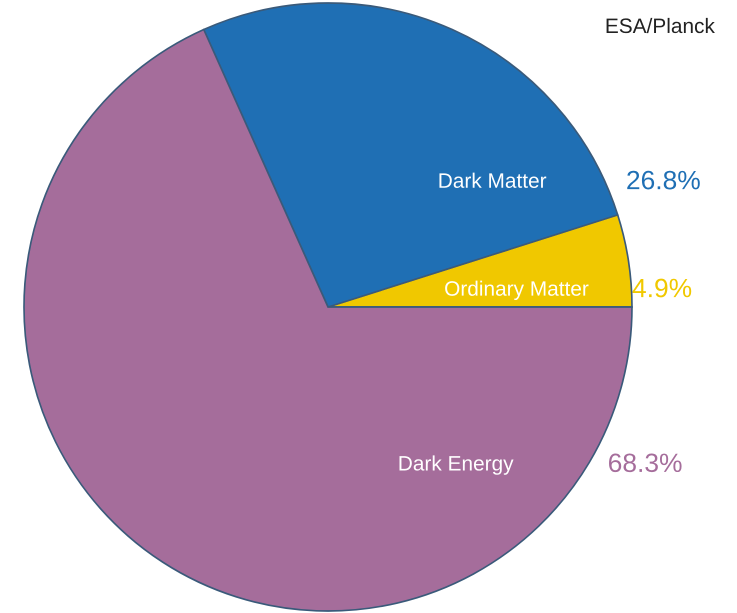  Describe the element at coordinates (660, 26) in the screenshot. I see `text: ESA/Planck` at that location.